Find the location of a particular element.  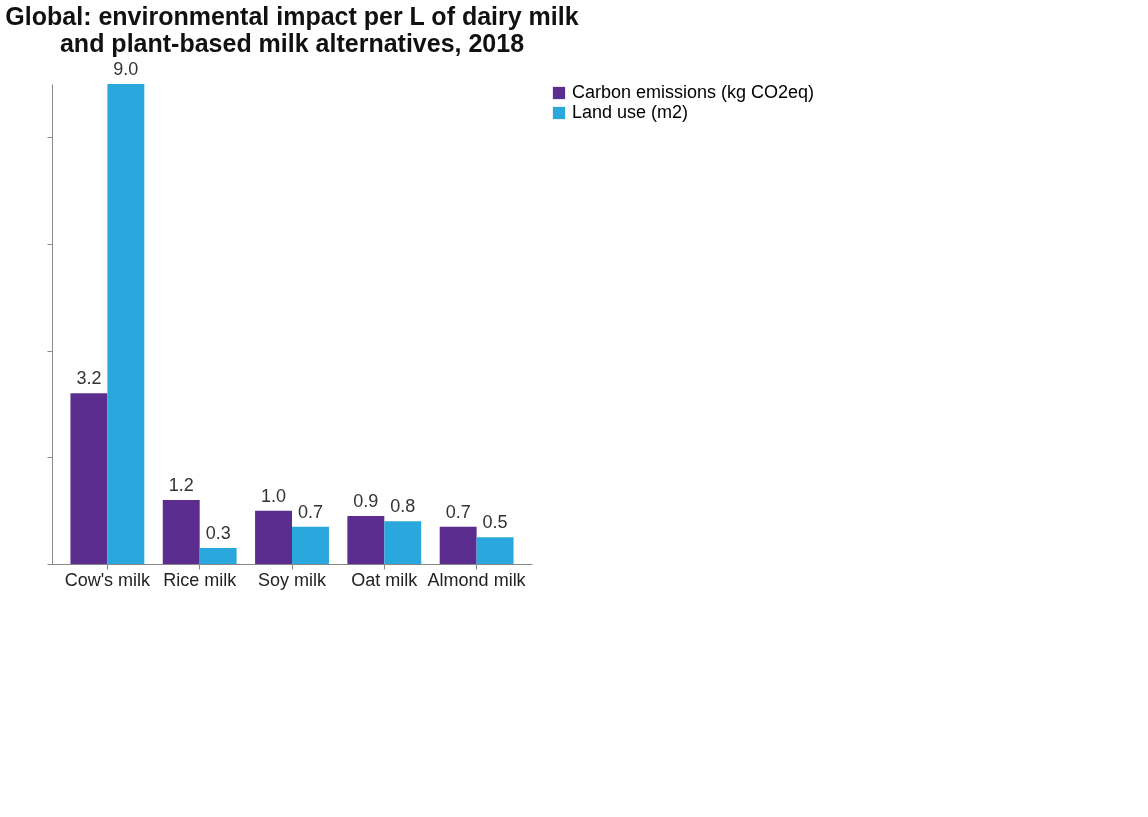

x-tick-label: Cow's milk is located at coordinates (108, 579).